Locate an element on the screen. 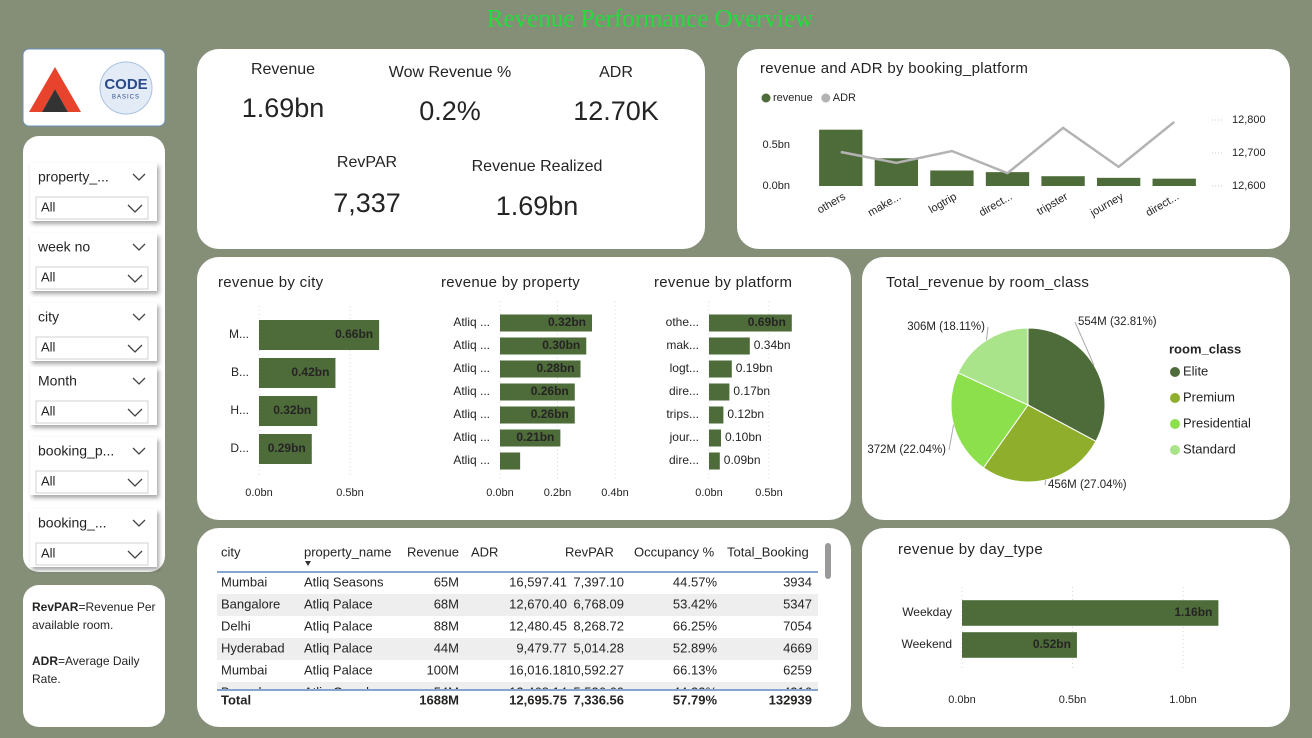  legend-swatch is located at coordinates (1175, 424).